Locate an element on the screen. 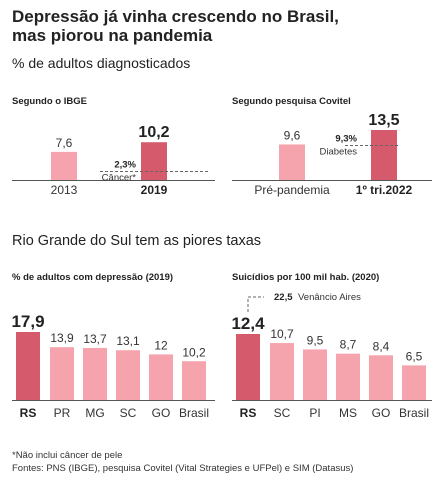 This screenshot has height=483, width=439. chart4-value-label-4: 8,4 is located at coordinates (381, 346).